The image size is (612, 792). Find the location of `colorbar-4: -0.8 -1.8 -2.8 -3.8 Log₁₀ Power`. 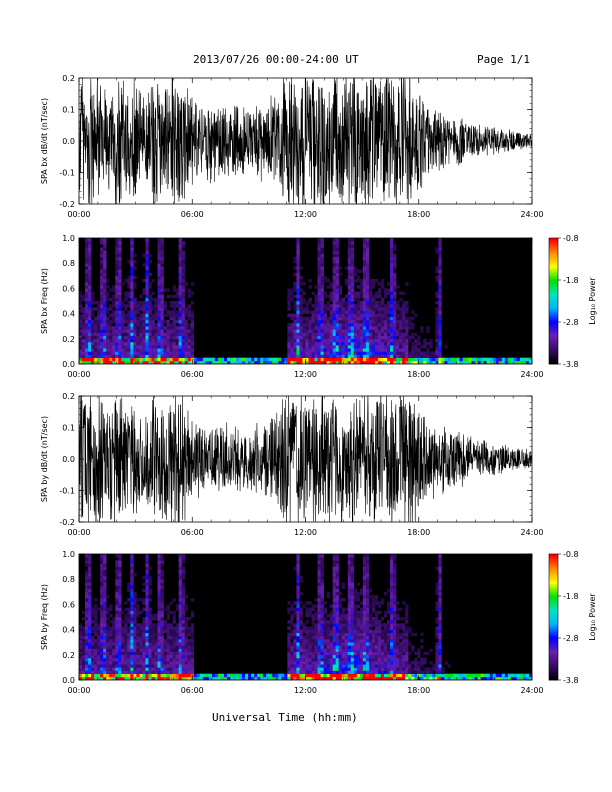

colorbar-4: -0.8 -1.8 -2.8 -3.8 Log₁₀ Power is located at coordinates (572, 617).